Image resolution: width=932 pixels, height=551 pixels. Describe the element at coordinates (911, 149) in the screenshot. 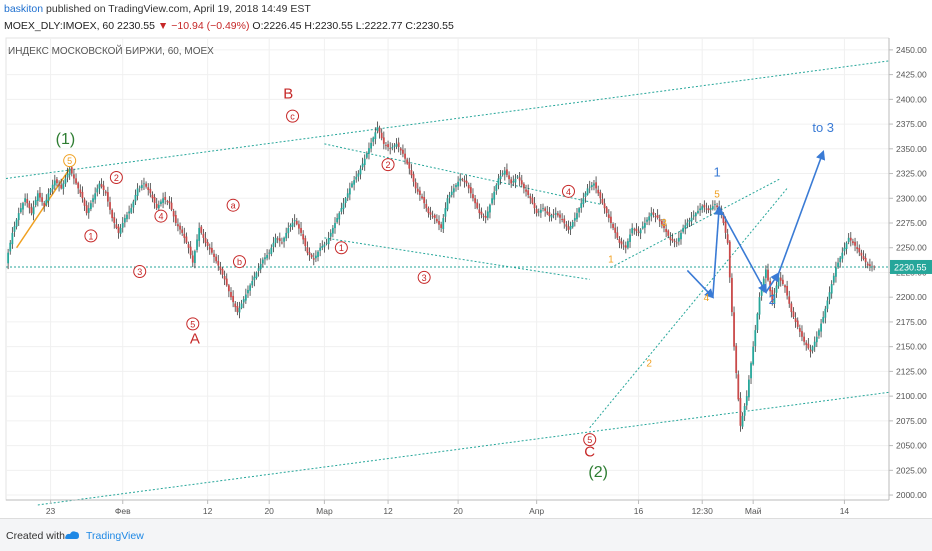

I see `price-tick-label: 2350.00` at that location.